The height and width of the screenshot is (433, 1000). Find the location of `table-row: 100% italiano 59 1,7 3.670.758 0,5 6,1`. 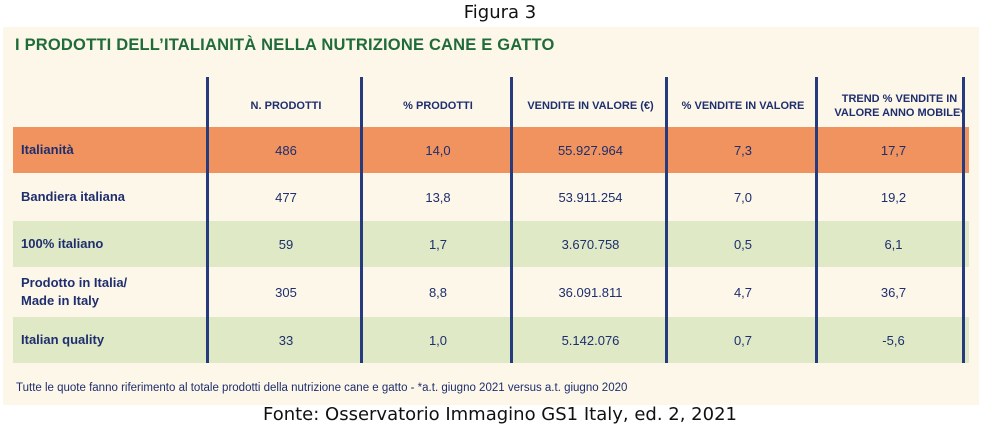

table-row: 100% italiano 59 1,7 3.670.758 0,5 6,1 is located at coordinates (491, 244).